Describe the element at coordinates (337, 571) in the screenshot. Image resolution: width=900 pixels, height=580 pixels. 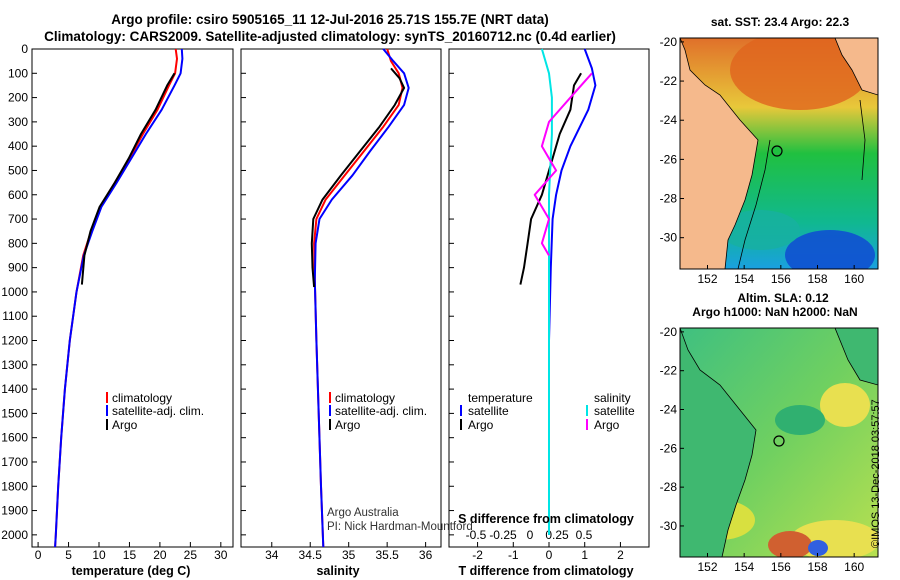
I see `salinity-axis-label: salinity` at that location.